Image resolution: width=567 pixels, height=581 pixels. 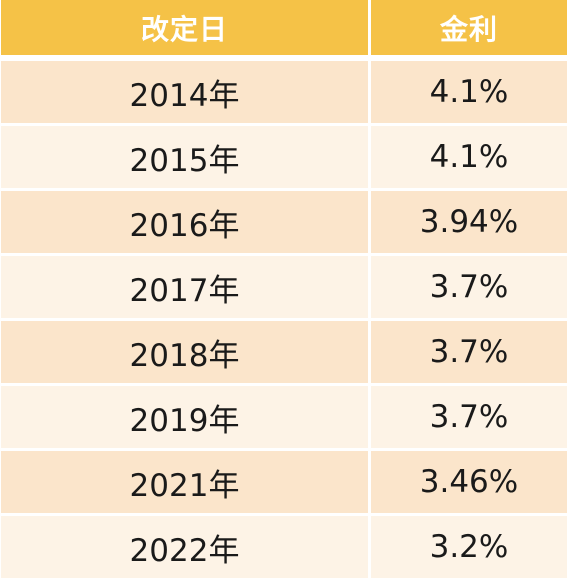 What do you see at coordinates (186, 353) in the screenshot?
I see `row-date-cell: 2018年` at bounding box center [186, 353].